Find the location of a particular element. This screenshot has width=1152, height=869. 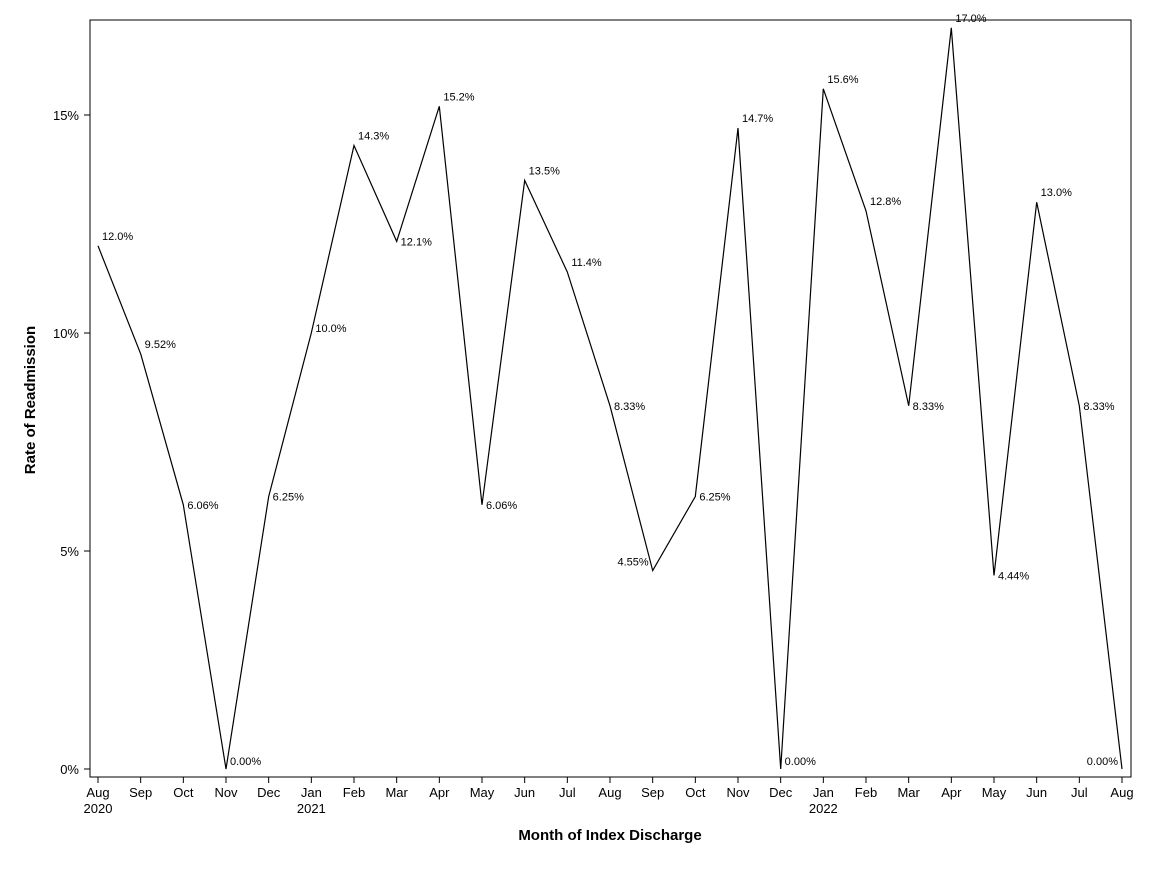

y-axis-title: Rate of Readmission is located at coordinates (30, 400).